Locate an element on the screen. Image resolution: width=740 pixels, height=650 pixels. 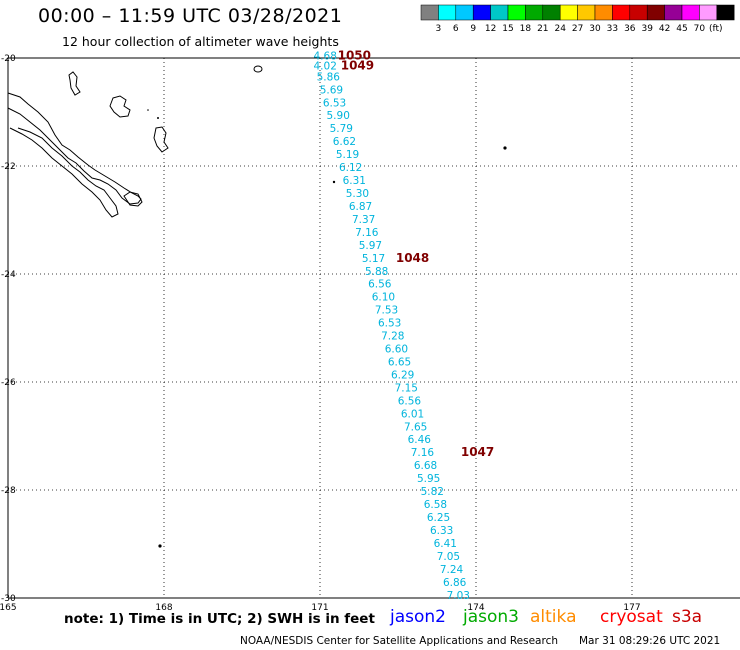
swh-value: 7.65 is located at coordinates (415, 427).